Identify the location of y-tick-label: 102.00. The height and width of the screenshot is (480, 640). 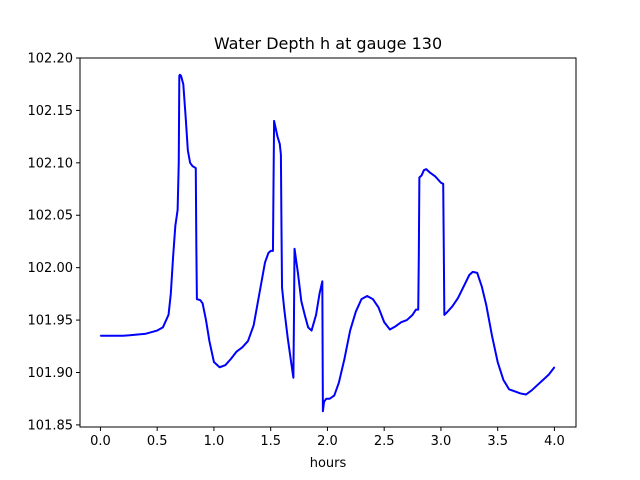
(51, 268).